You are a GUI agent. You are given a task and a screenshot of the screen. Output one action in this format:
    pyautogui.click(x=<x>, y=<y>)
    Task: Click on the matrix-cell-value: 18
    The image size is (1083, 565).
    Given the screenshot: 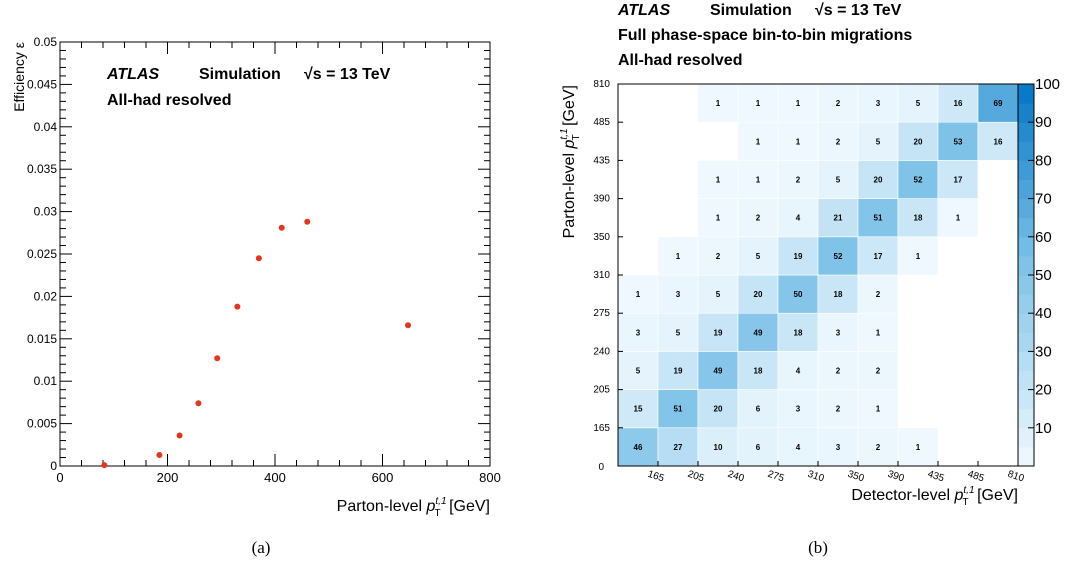 What is the action you would take?
    pyautogui.click(x=758, y=371)
    